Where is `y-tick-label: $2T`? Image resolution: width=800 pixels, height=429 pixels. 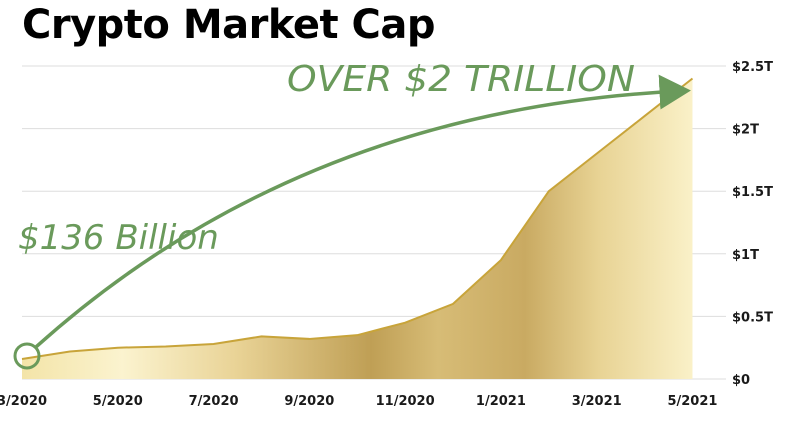 y-tick-label: $2T is located at coordinates (745, 130).